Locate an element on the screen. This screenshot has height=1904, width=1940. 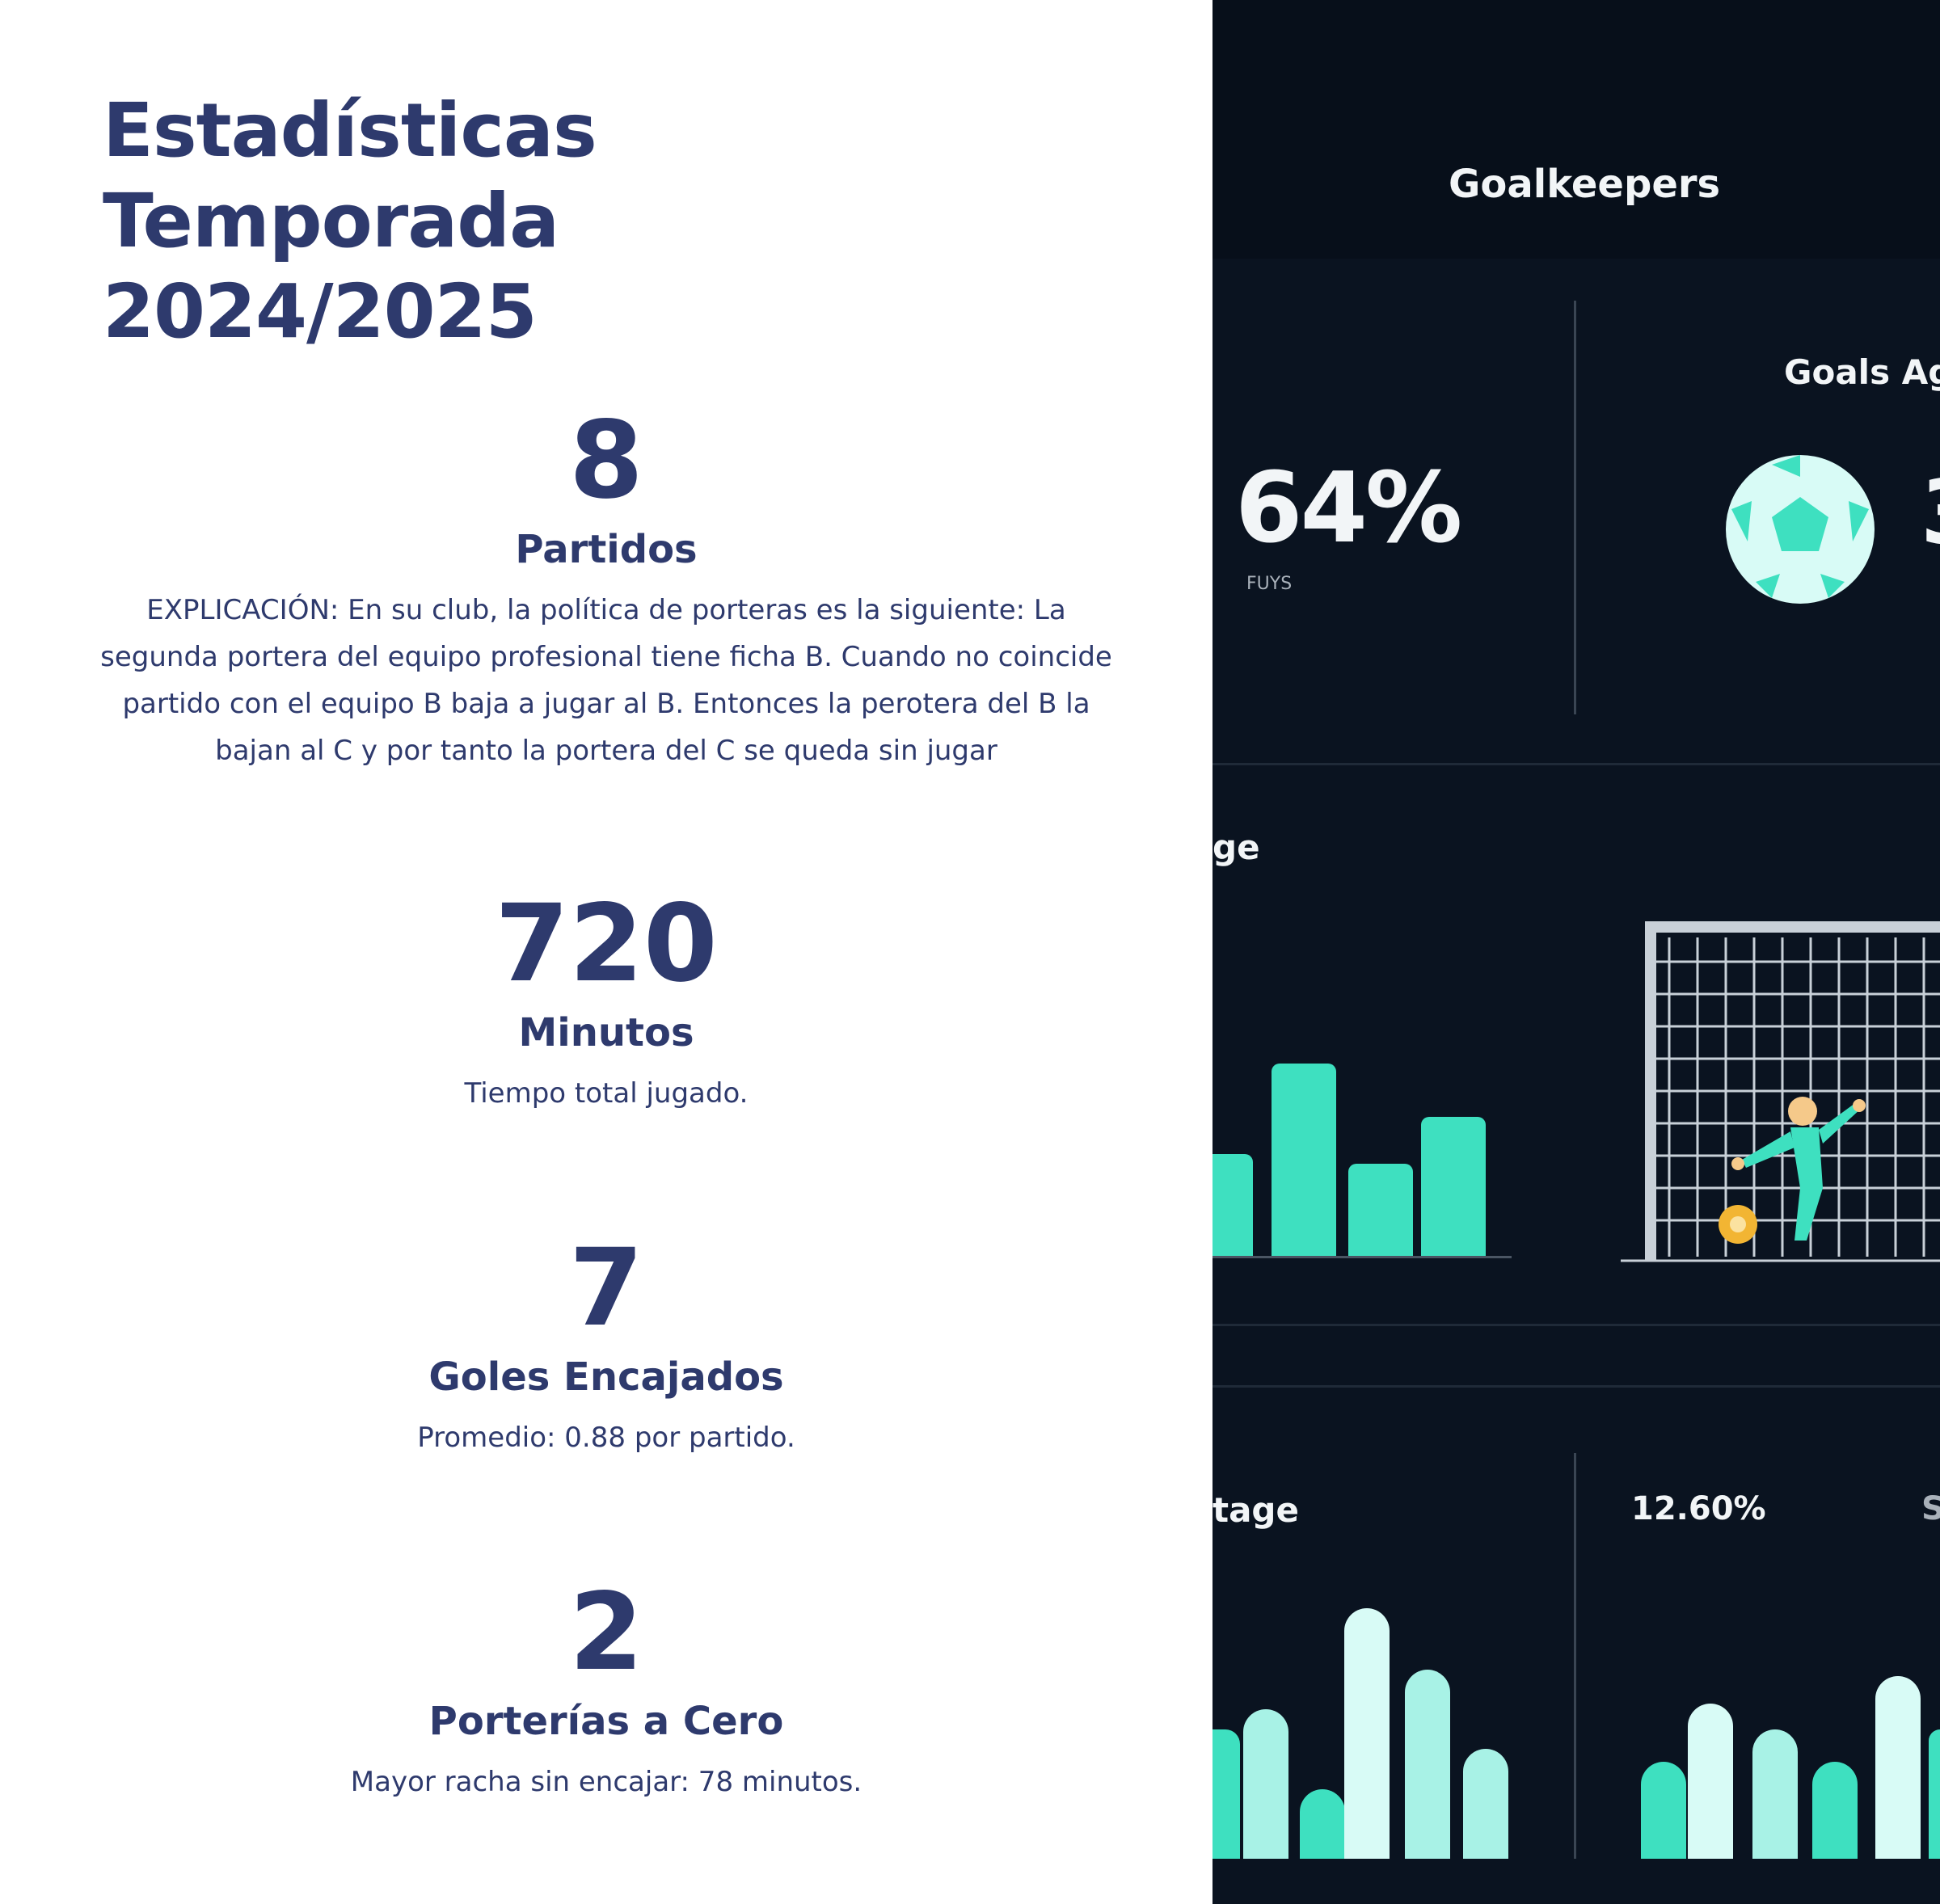
bottom-percent: 12.60% is located at coordinates (1698, 1508).